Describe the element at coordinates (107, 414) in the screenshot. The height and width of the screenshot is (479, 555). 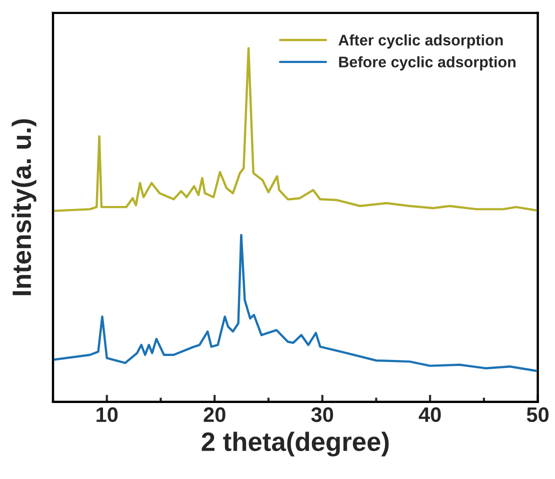
I see `x-tick-label: 10` at that location.